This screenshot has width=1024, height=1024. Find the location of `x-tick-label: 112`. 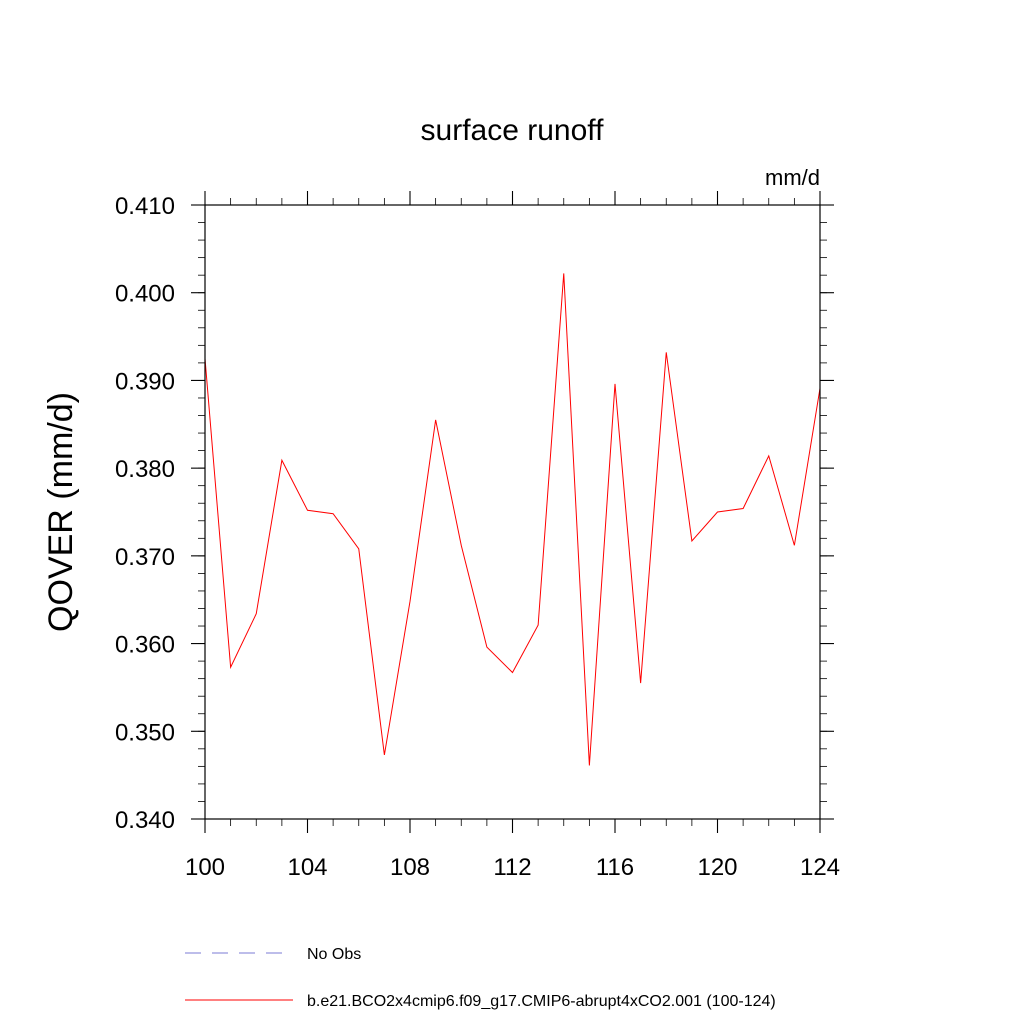

x-tick-label: 112 is located at coordinates (512, 867).